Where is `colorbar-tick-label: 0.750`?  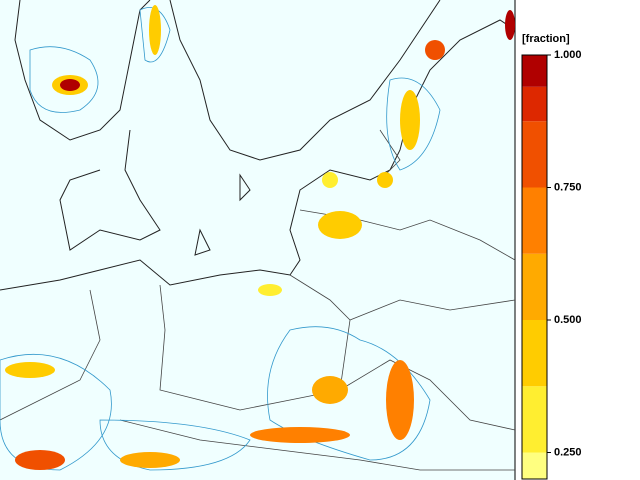
colorbar-tick-label: 0.750 is located at coordinates (568, 187).